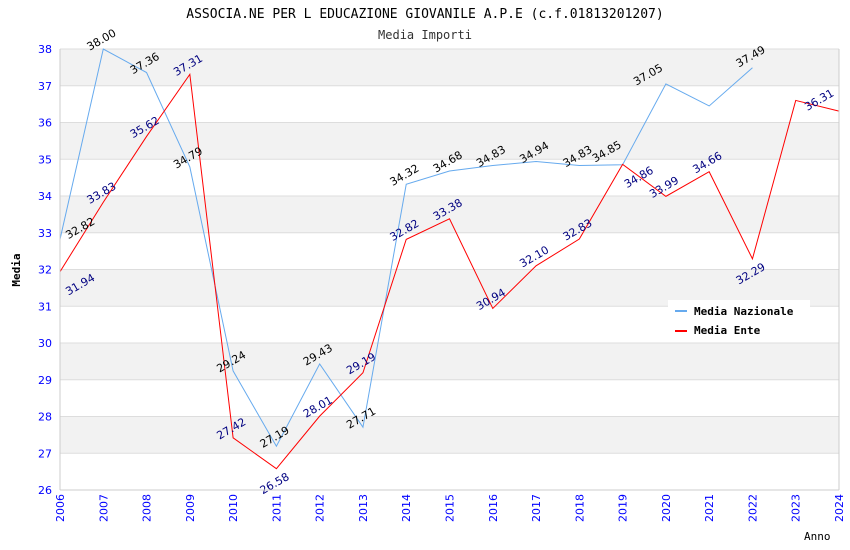 The height and width of the screenshot is (550, 850). Describe the element at coordinates (709, 508) in the screenshot. I see `x-tick-label: 2021` at that location.